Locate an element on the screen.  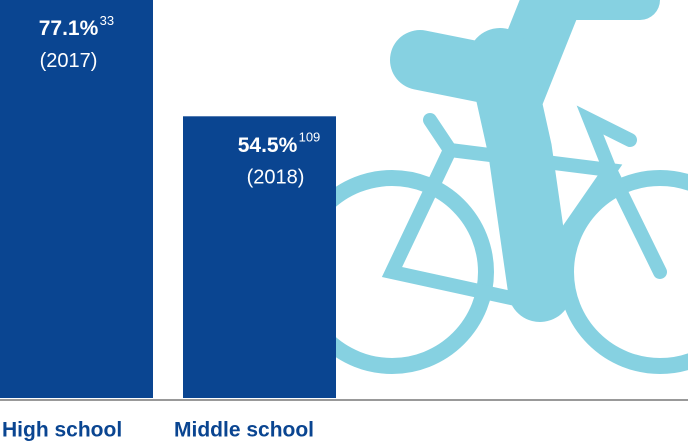
footnote: 109 is located at coordinates (310, 137).